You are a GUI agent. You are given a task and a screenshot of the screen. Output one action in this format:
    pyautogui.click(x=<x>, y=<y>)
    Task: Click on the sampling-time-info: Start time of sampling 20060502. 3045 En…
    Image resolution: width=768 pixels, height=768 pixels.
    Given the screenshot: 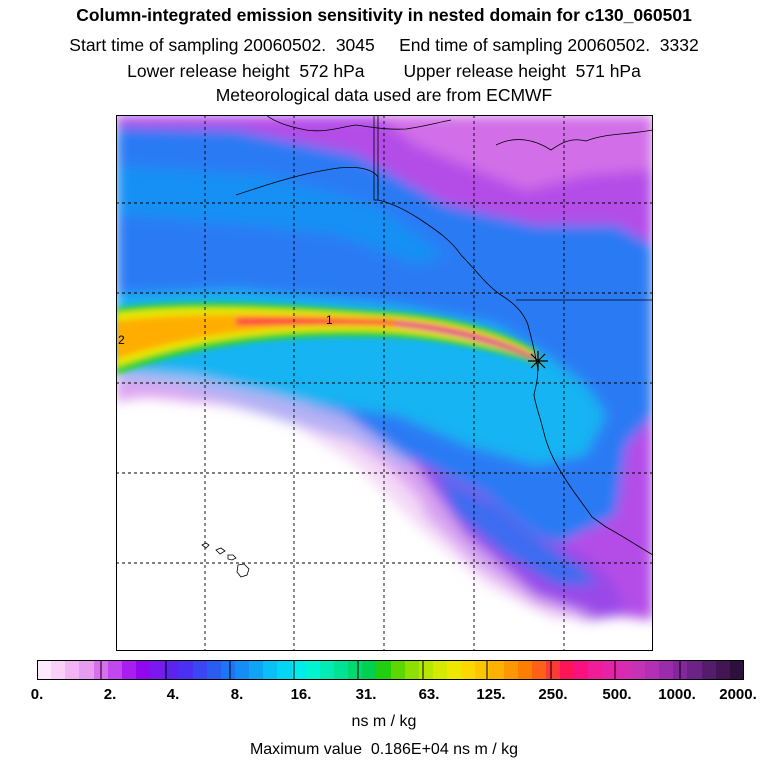 What is the action you would take?
    pyautogui.click(x=384, y=45)
    